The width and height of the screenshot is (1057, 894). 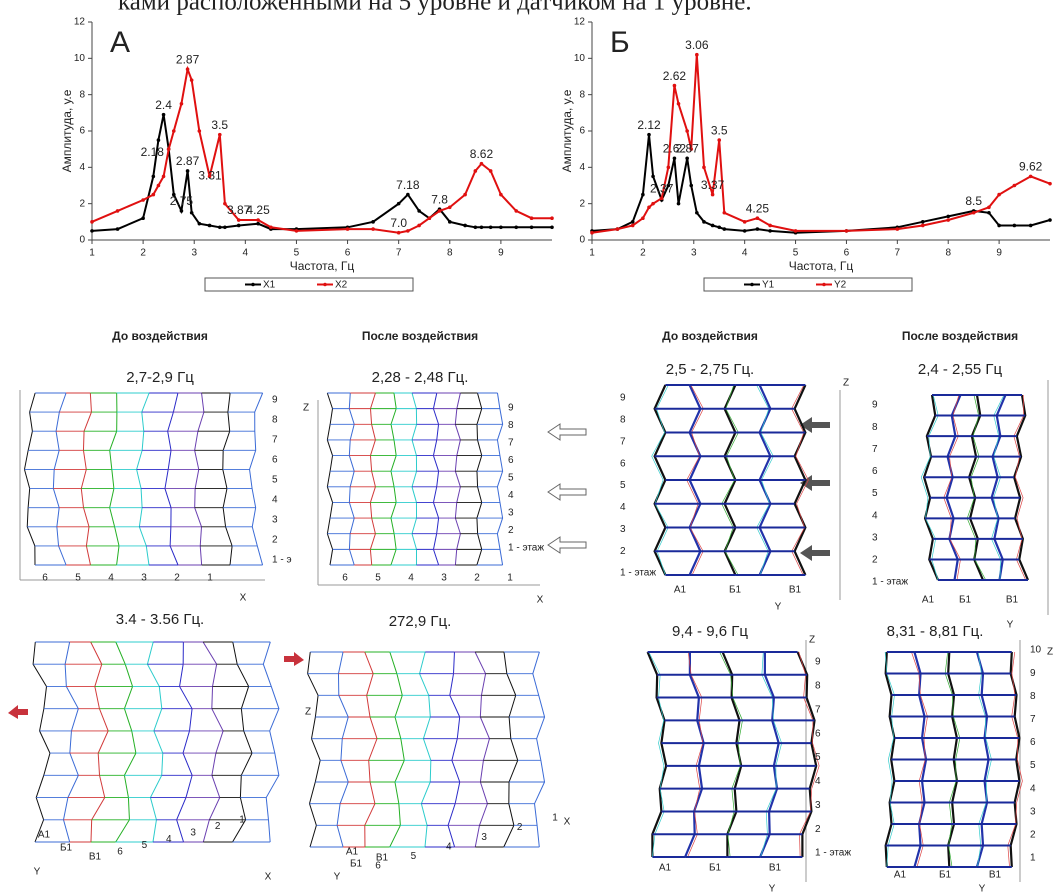 What do you see at coordinates (399, 253) in the screenshot?
I see `x-tick-label: 7` at bounding box center [399, 253].